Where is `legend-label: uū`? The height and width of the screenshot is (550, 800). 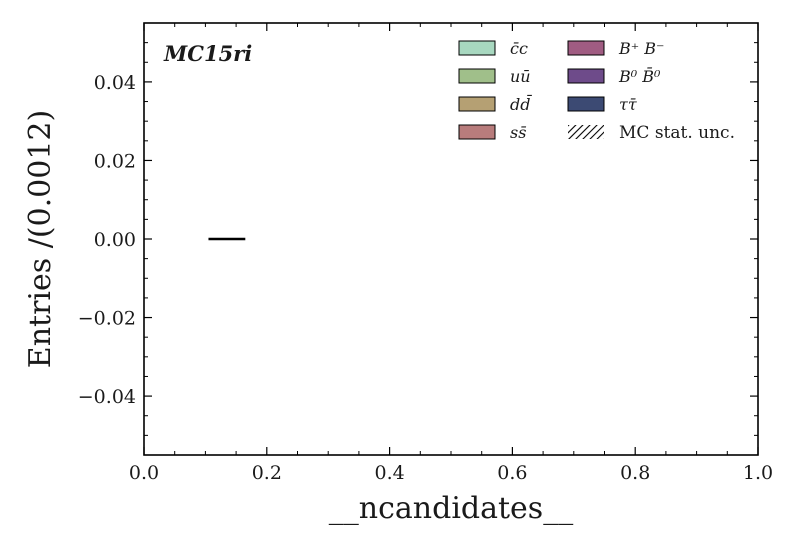 legend-label: uū is located at coordinates (520, 76).